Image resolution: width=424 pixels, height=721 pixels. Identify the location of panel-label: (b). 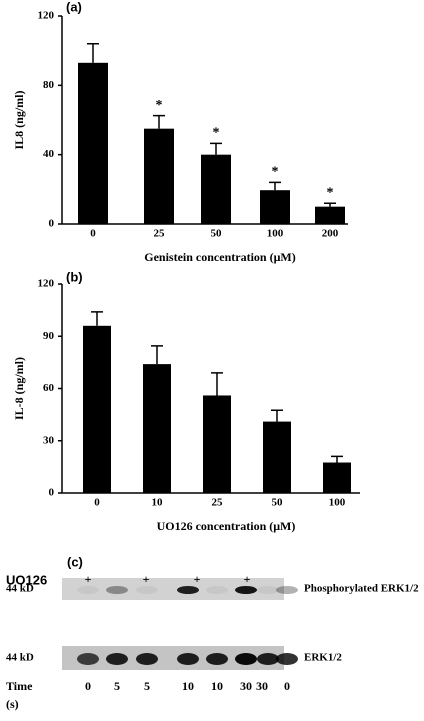
(74, 276).